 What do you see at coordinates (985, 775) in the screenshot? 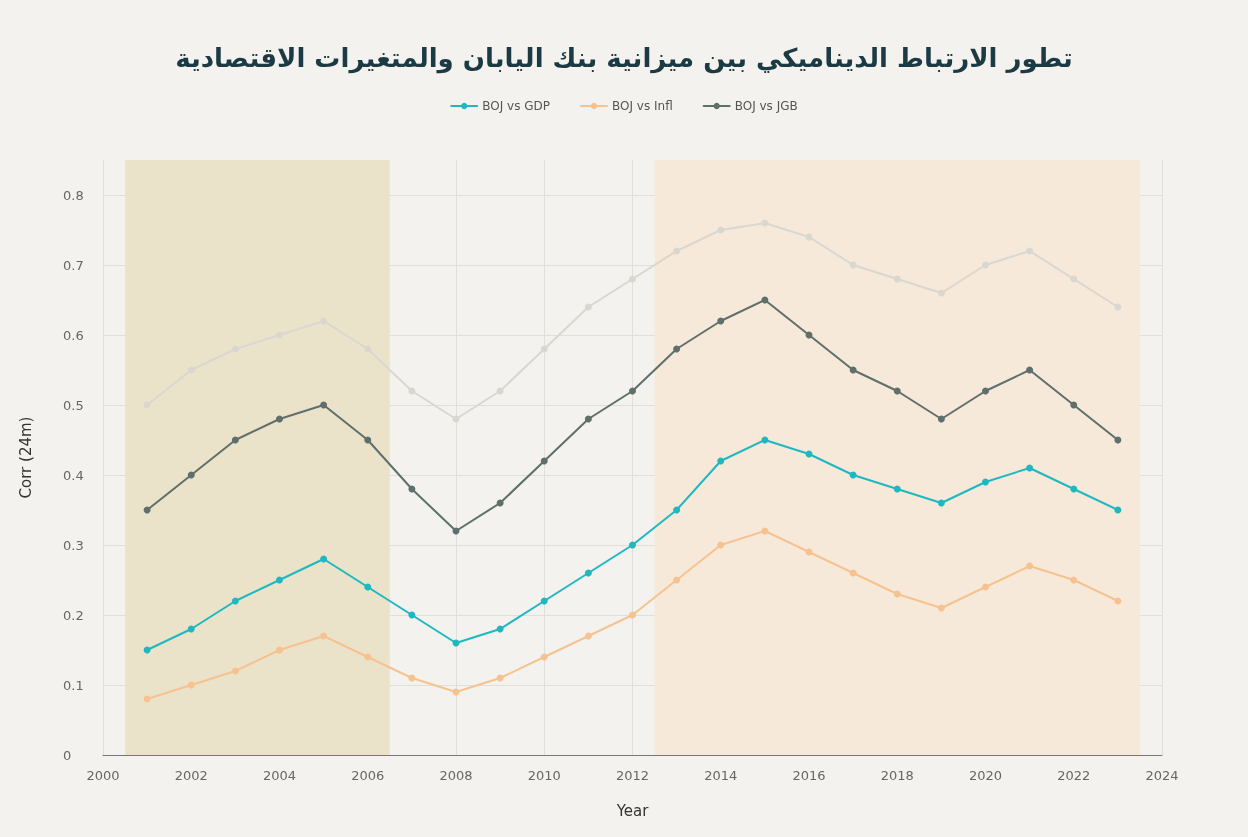
I see `x-tick-label: 2020` at bounding box center [985, 775].